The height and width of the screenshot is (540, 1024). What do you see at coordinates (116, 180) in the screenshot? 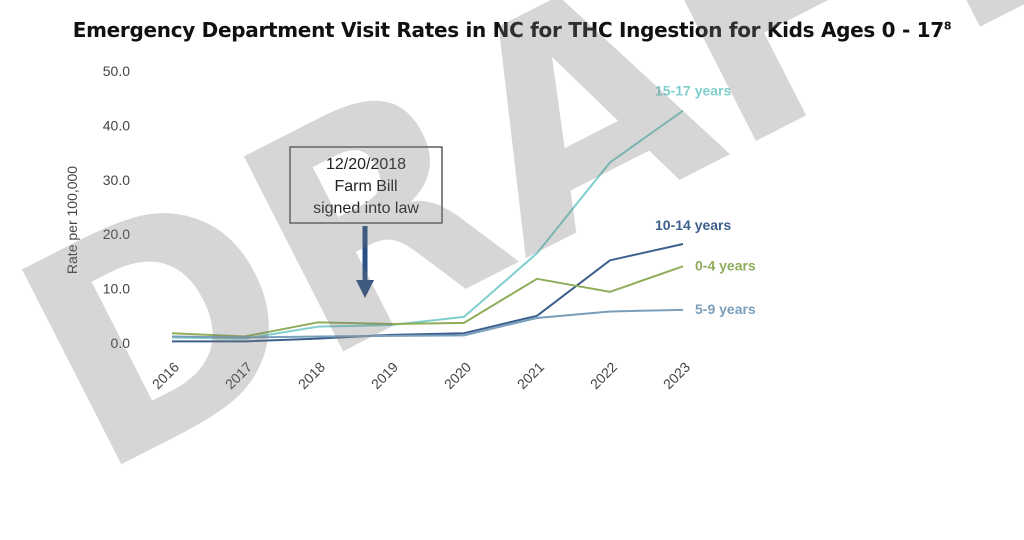
I see `y-tick-label: 30.0` at bounding box center [116, 180].